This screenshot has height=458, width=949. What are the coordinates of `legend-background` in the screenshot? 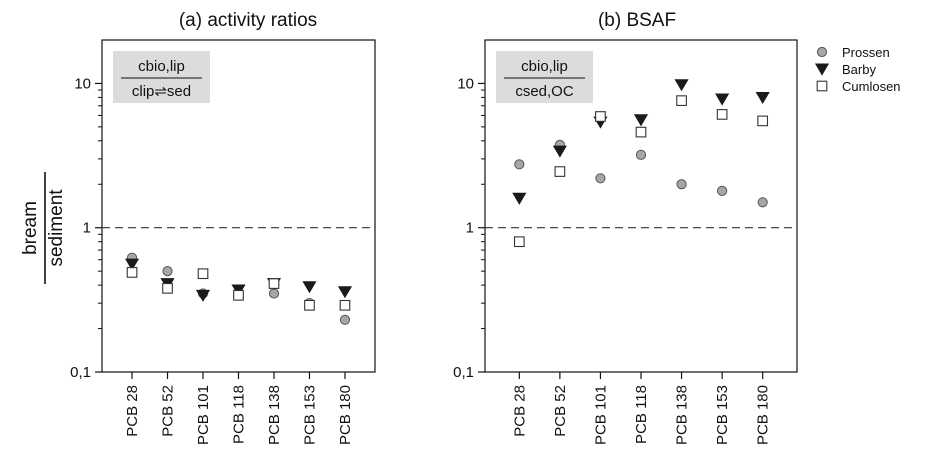 It's located at (879, 67).